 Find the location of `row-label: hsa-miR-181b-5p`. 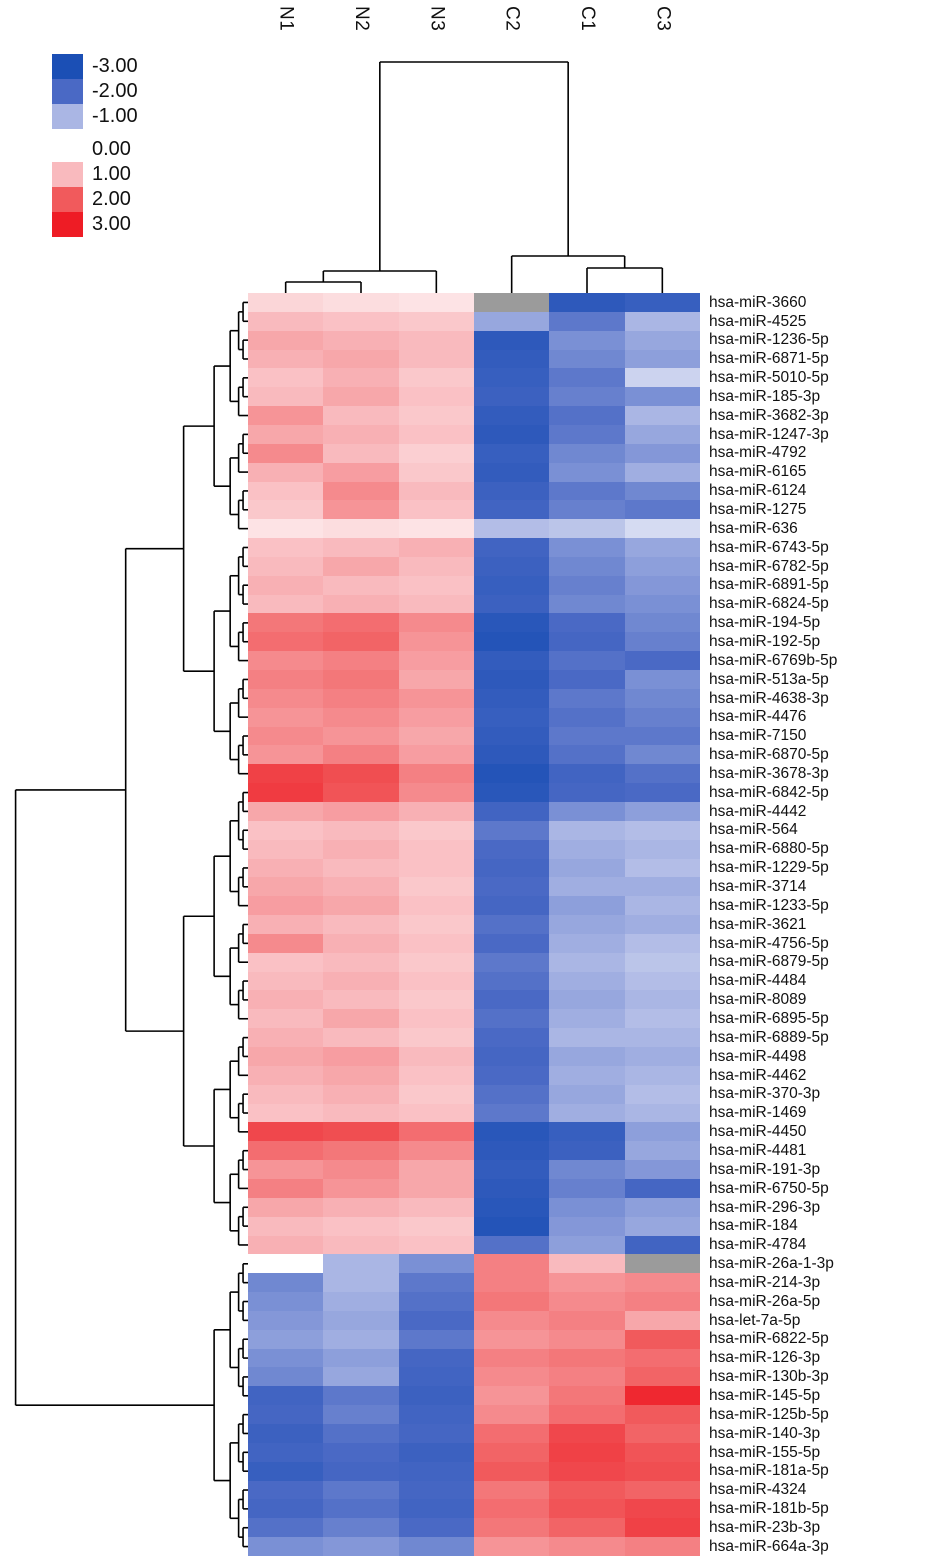

row-label: hsa-miR-181b-5p is located at coordinates (769, 1509).